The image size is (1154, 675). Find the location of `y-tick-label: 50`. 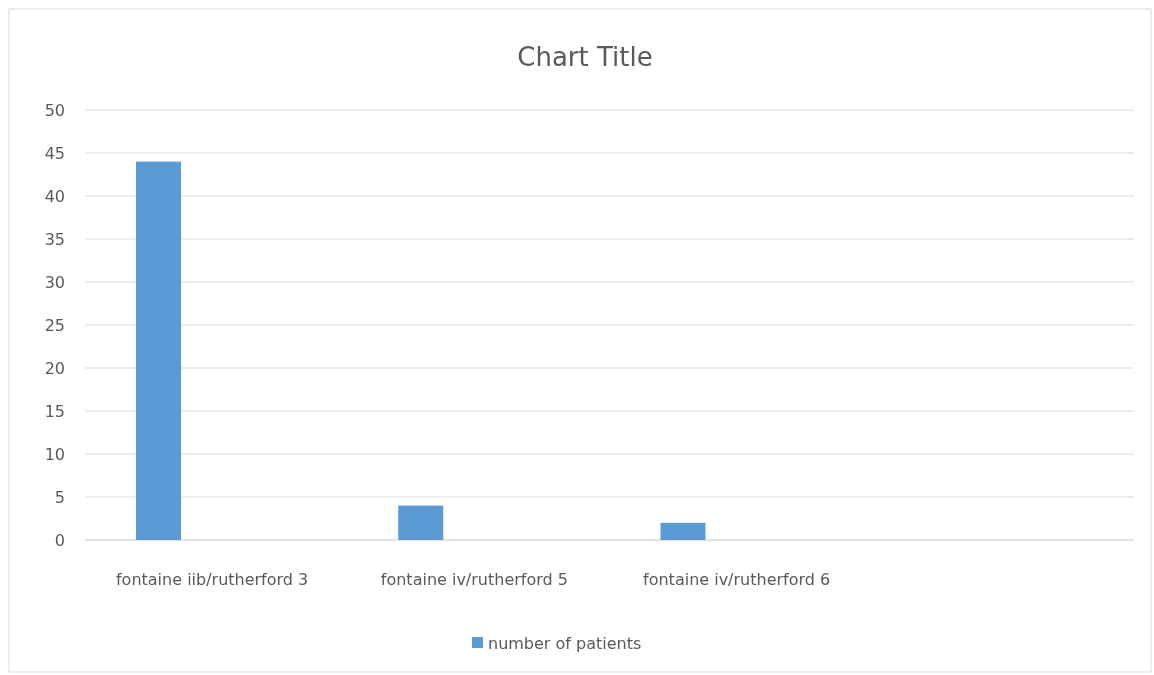

y-tick-label: 50 is located at coordinates (54, 110).